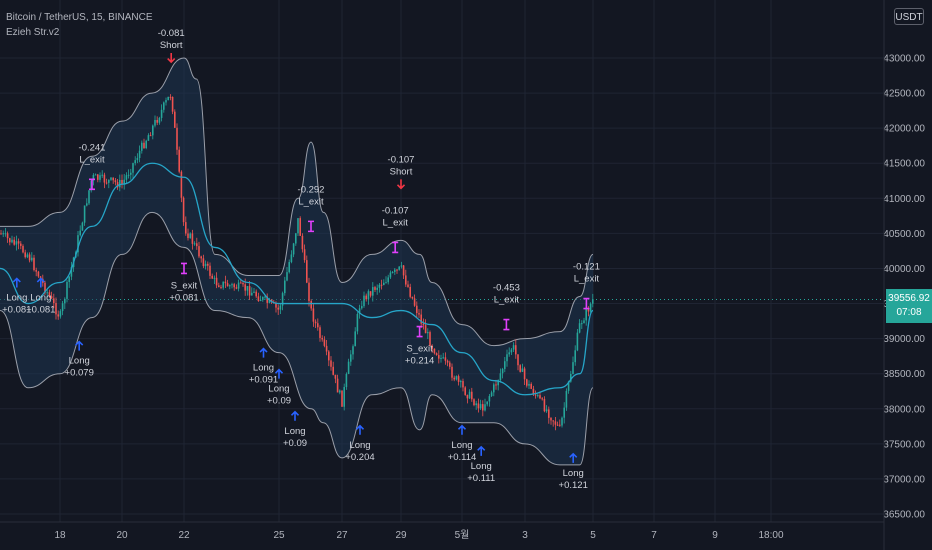 The image size is (932, 550). I want to click on symbol-title: Bitcoin / TetherUS, 15, BINANCE, so click(79, 17).